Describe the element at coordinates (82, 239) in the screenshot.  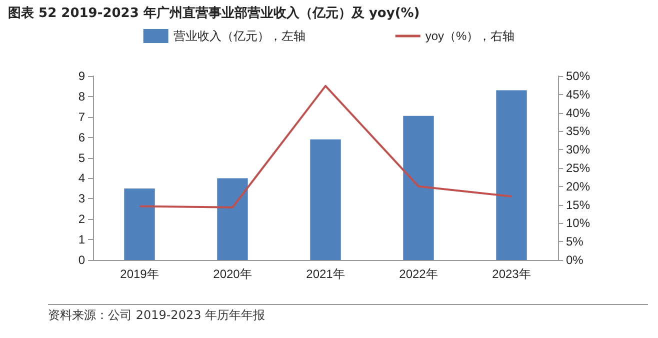
I see `y-tick-label: 1` at that location.